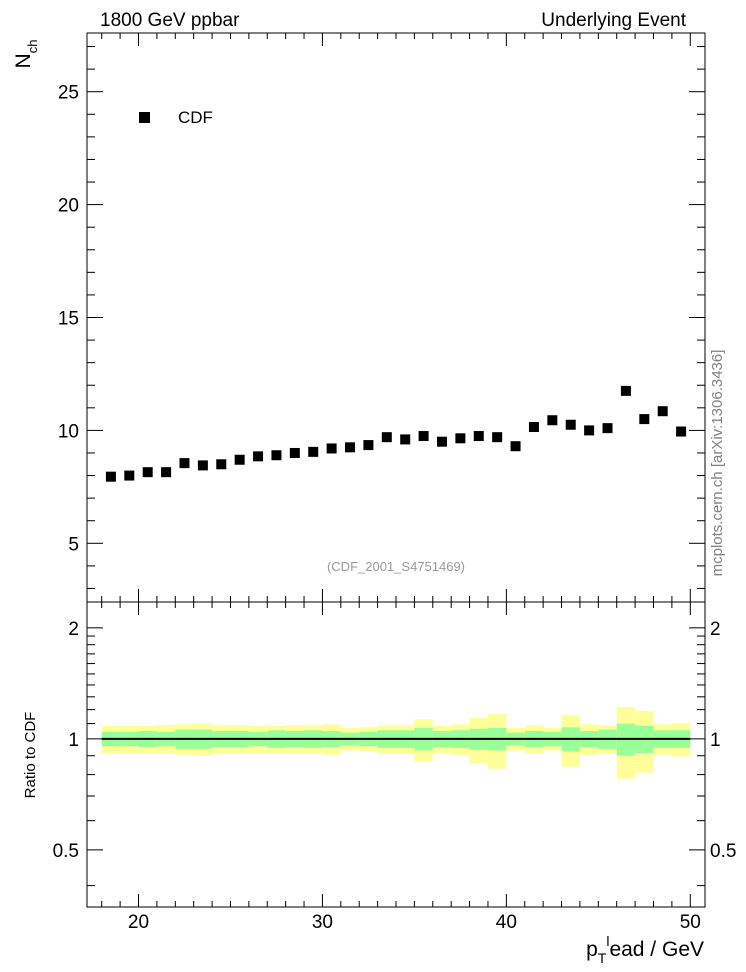 This screenshot has width=746, height=972. What do you see at coordinates (715, 740) in the screenshot?
I see `ratio-y-tick-label-right: 1` at bounding box center [715, 740].